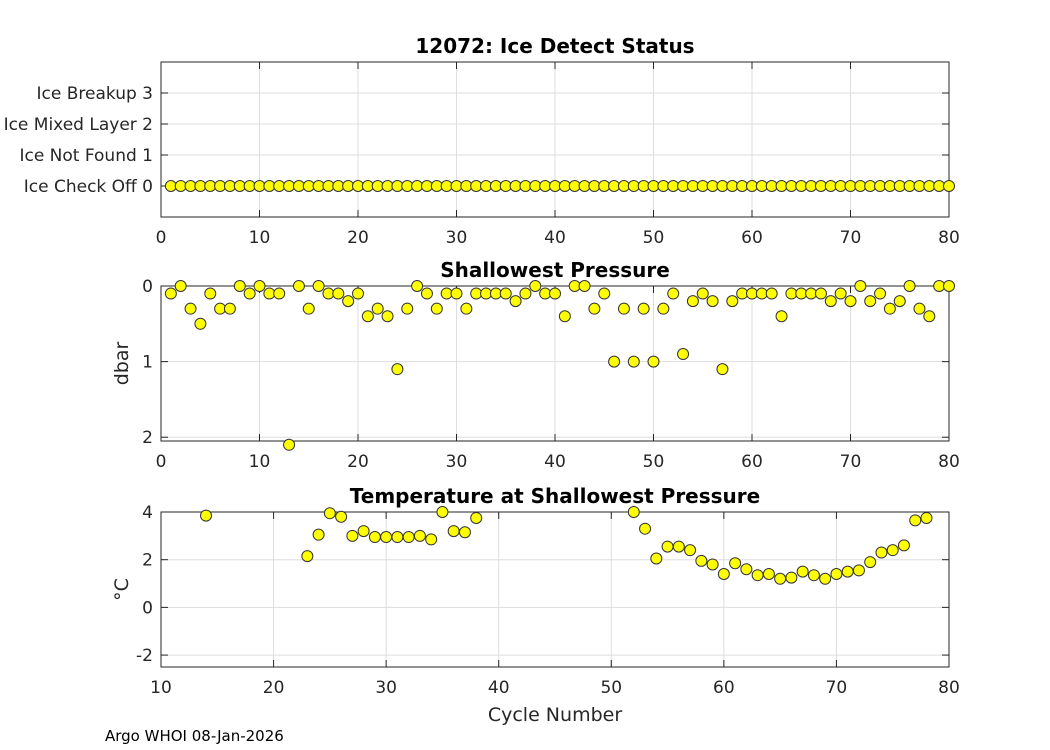 The image size is (1050, 750). Describe the element at coordinates (654, 462) in the screenshot. I see `x-tick-label: 50` at that location.